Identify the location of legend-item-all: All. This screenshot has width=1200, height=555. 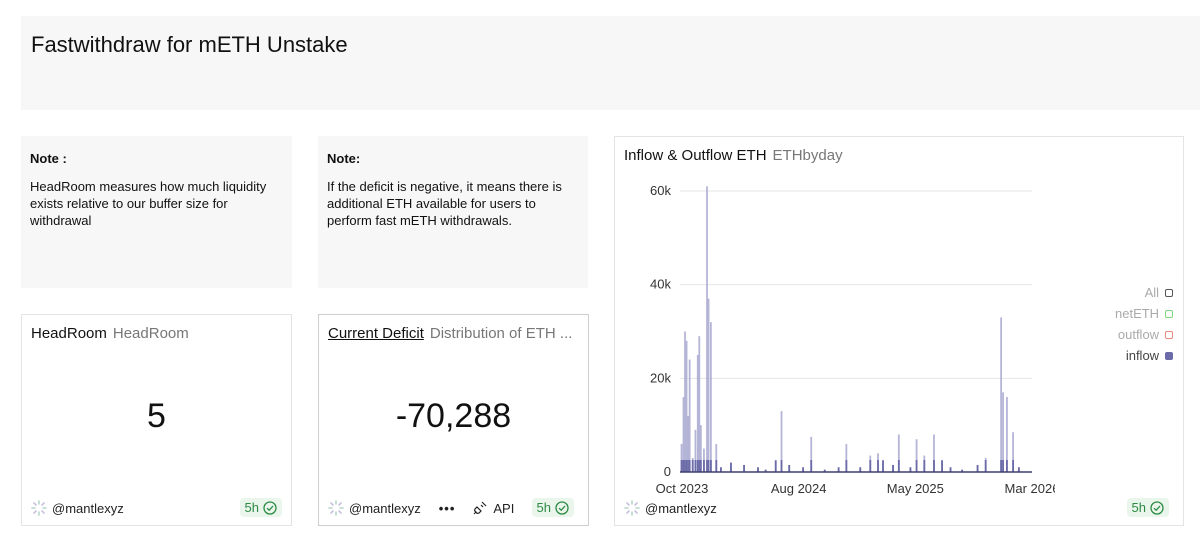
(1144, 292).